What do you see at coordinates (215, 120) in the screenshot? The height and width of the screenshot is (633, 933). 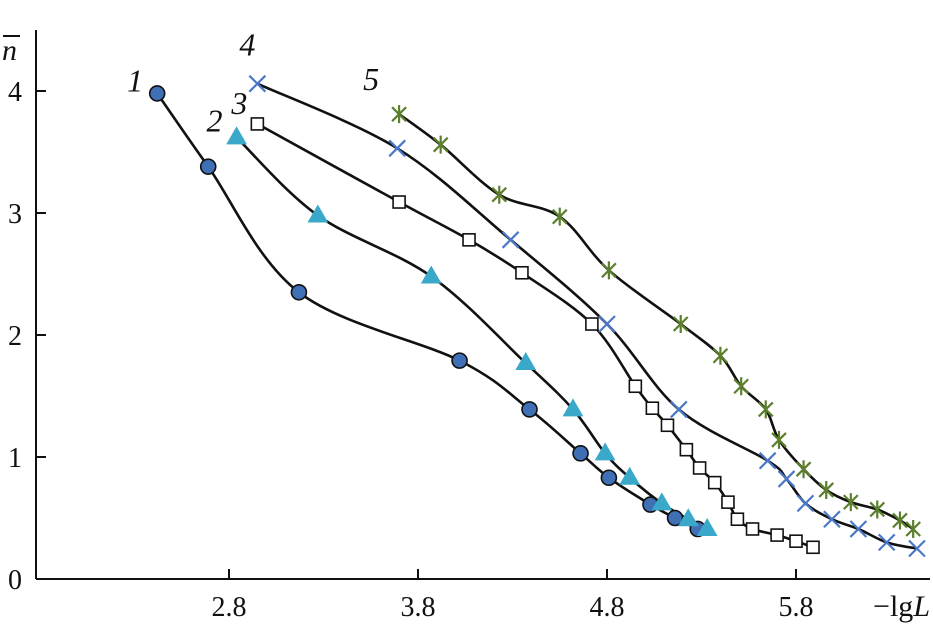 I see `series-2-label: 2` at bounding box center [215, 120].